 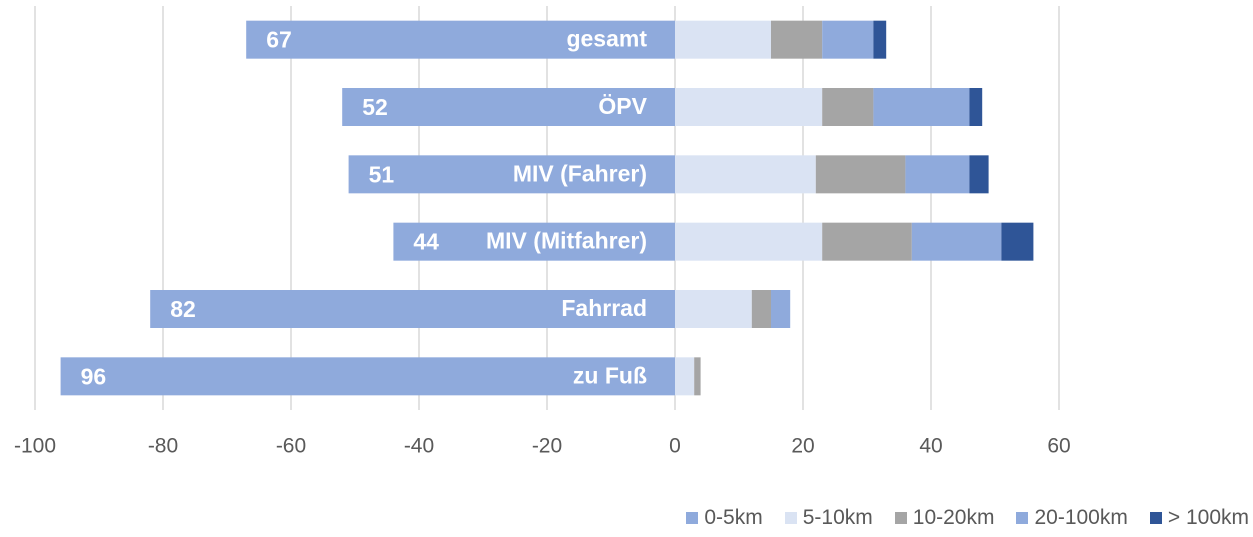 What do you see at coordinates (837, 517) in the screenshot?
I see `legend-label: 5-10km` at bounding box center [837, 517].